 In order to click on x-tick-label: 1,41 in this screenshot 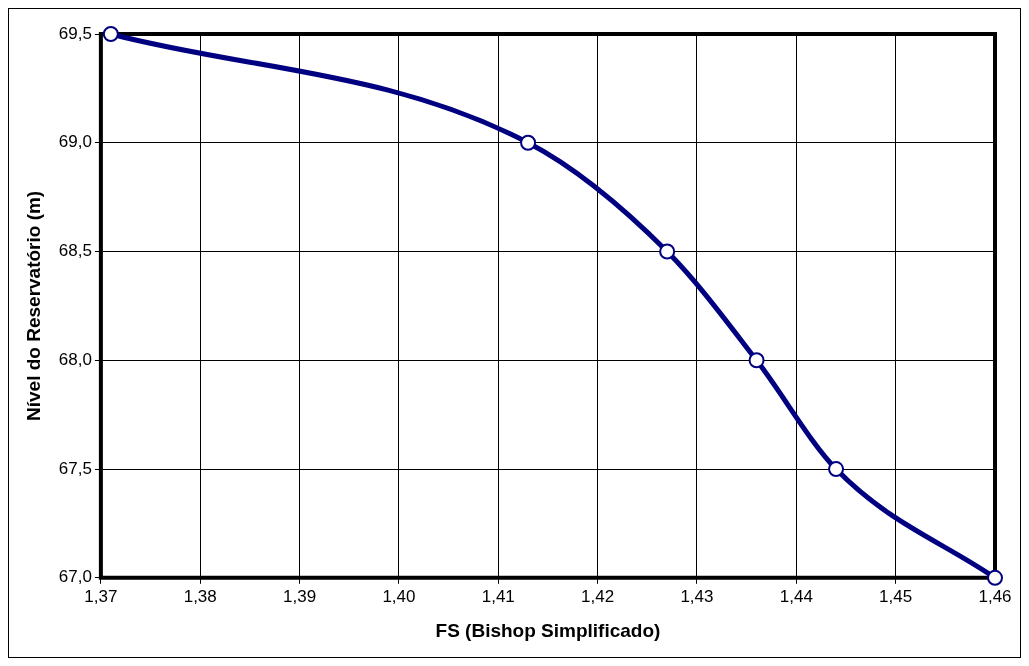, I will do `click(498, 596)`.